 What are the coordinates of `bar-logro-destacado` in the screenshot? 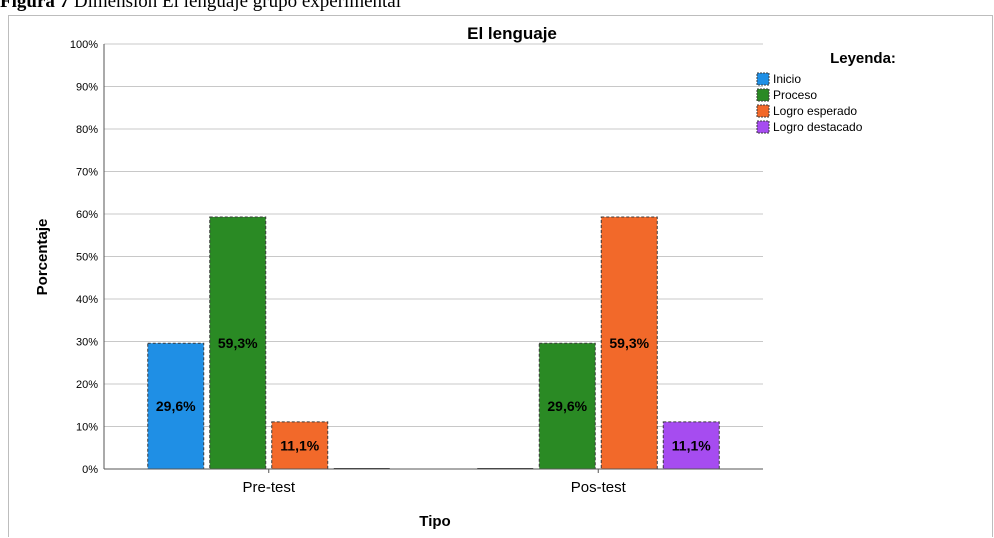 It's located at (691, 445).